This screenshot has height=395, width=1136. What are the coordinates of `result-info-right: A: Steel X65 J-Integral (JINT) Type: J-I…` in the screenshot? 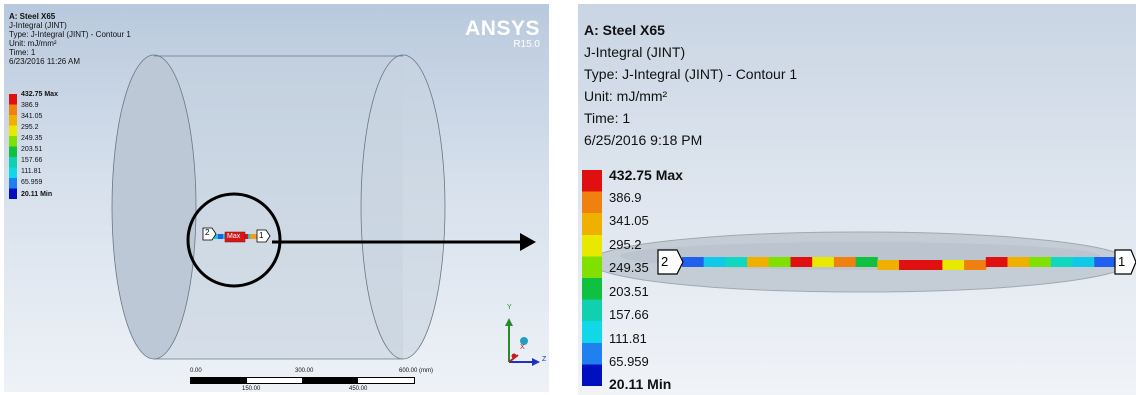 It's located at (690, 85).